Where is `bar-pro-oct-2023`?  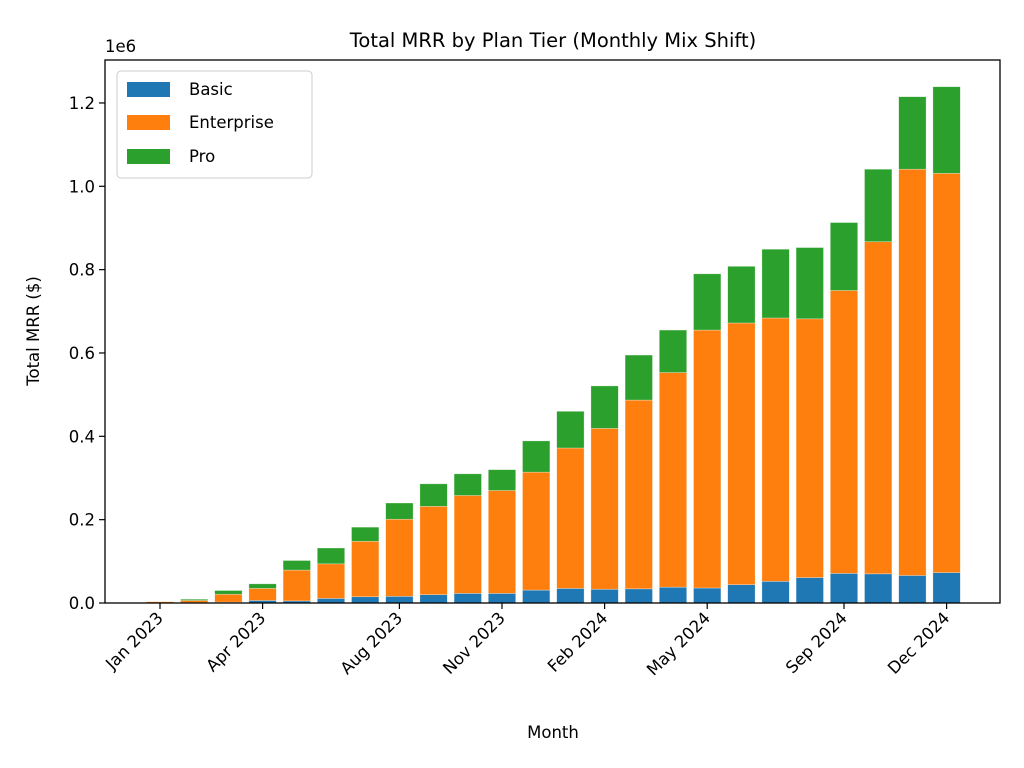
bar-pro-oct-2023 is located at coordinates (467, 484).